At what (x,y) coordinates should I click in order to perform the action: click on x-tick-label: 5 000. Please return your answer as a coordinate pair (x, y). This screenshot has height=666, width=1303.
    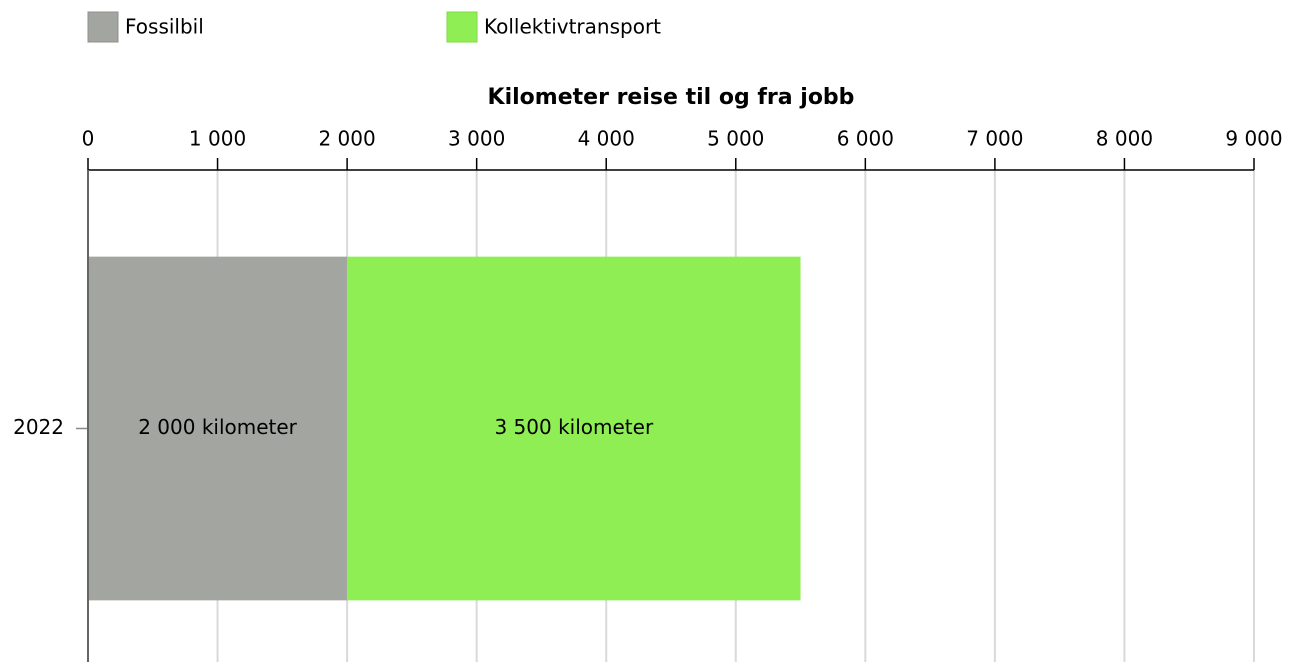
    Looking at the image, I should click on (735, 139).